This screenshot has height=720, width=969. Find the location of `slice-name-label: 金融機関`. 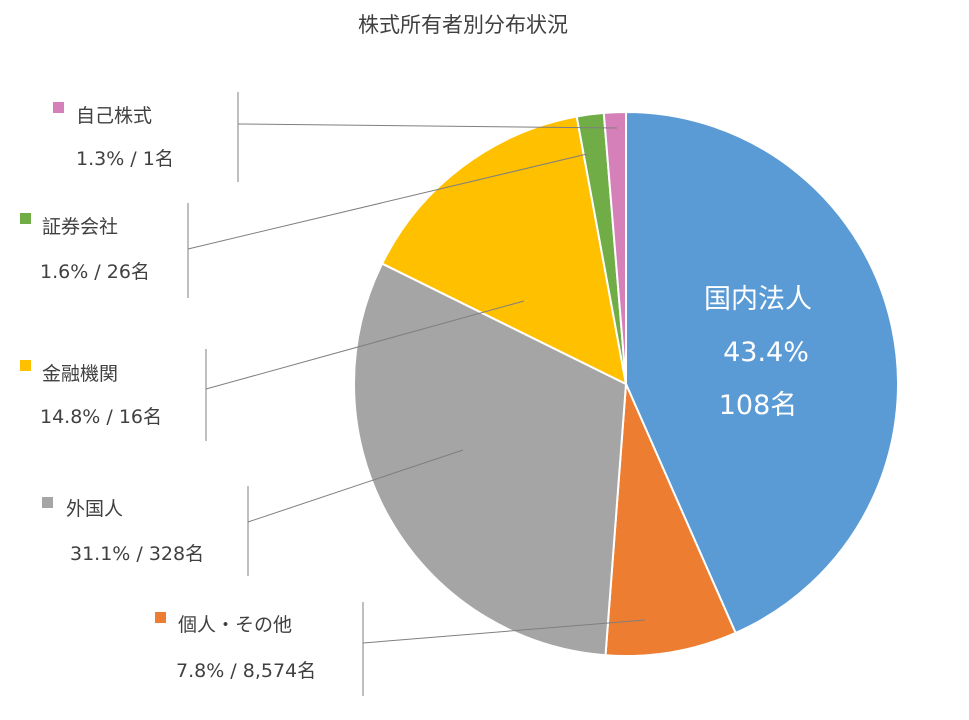

slice-name-label: 金融機関 is located at coordinates (80, 374).